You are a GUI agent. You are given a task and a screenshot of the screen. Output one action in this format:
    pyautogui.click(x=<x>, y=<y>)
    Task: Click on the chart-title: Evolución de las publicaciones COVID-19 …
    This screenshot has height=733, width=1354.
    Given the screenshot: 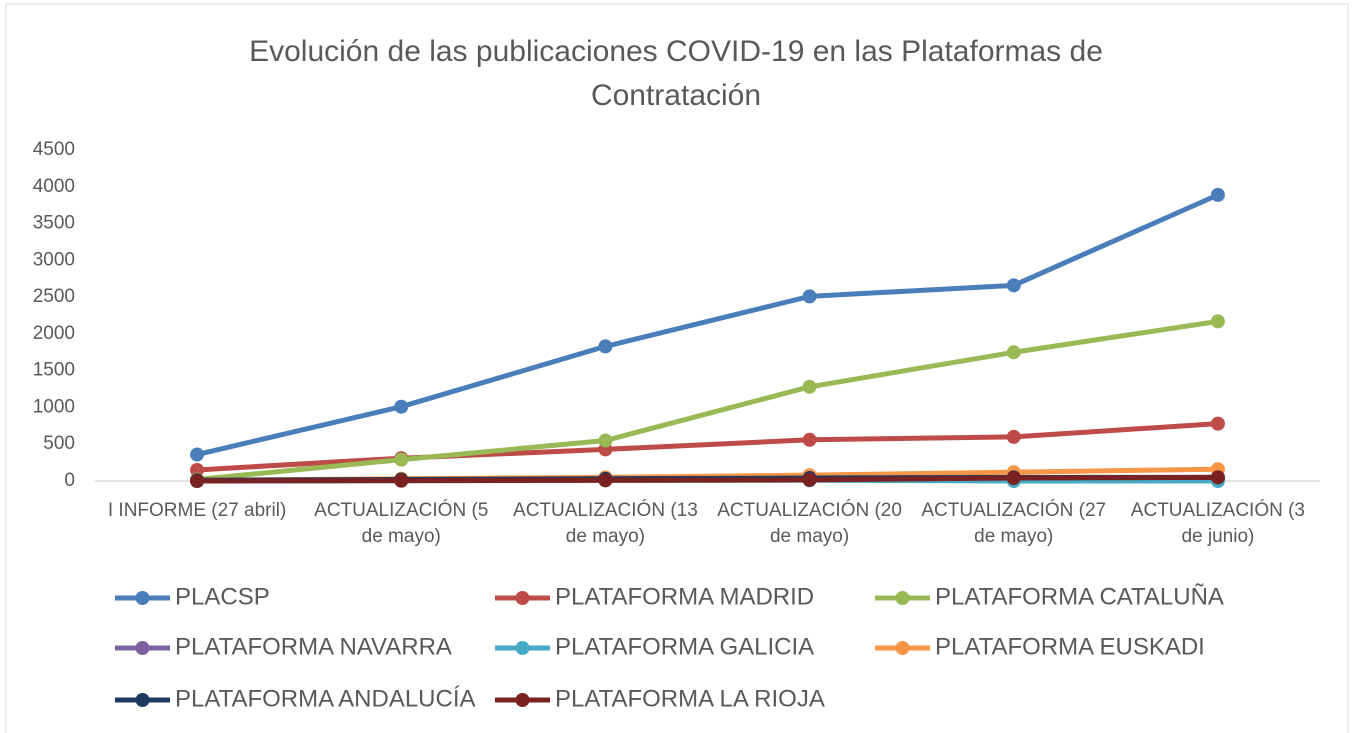 What is the action you would take?
    pyautogui.click(x=676, y=73)
    